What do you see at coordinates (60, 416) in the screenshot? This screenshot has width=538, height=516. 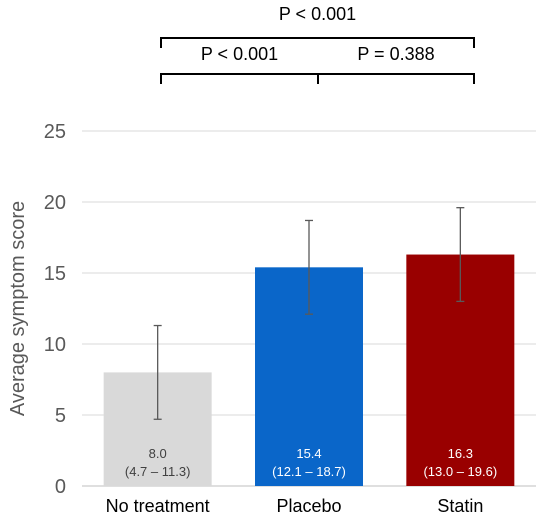 I see `y-tick-label: 5` at bounding box center [60, 416].